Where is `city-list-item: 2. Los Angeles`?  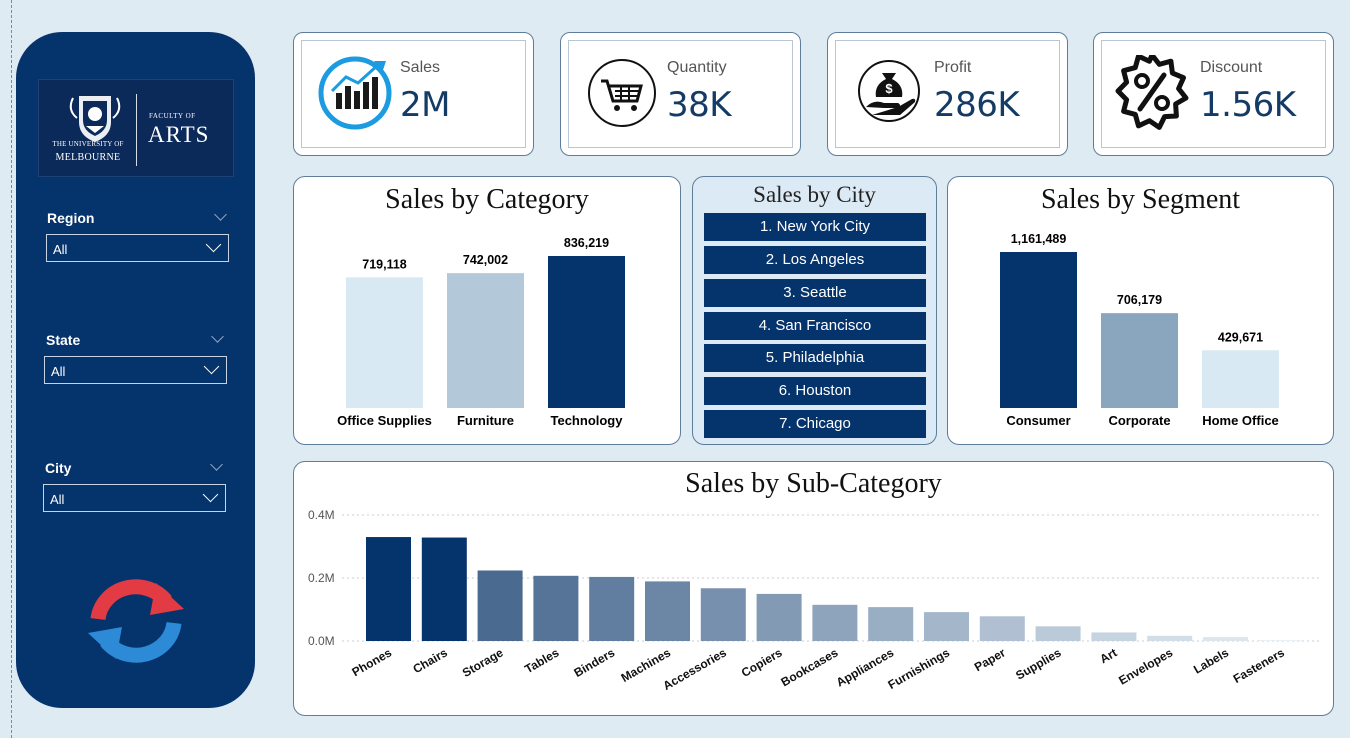
city-list-item: 2. Los Angeles is located at coordinates (815, 260).